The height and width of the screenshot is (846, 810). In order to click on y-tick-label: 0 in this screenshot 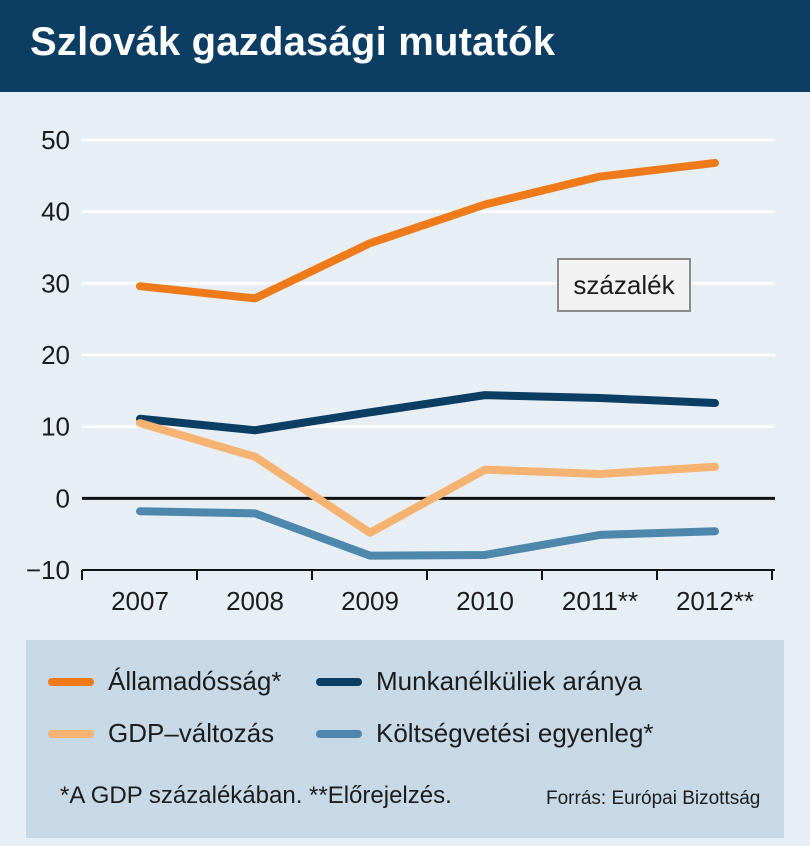, I will do `click(63, 498)`.